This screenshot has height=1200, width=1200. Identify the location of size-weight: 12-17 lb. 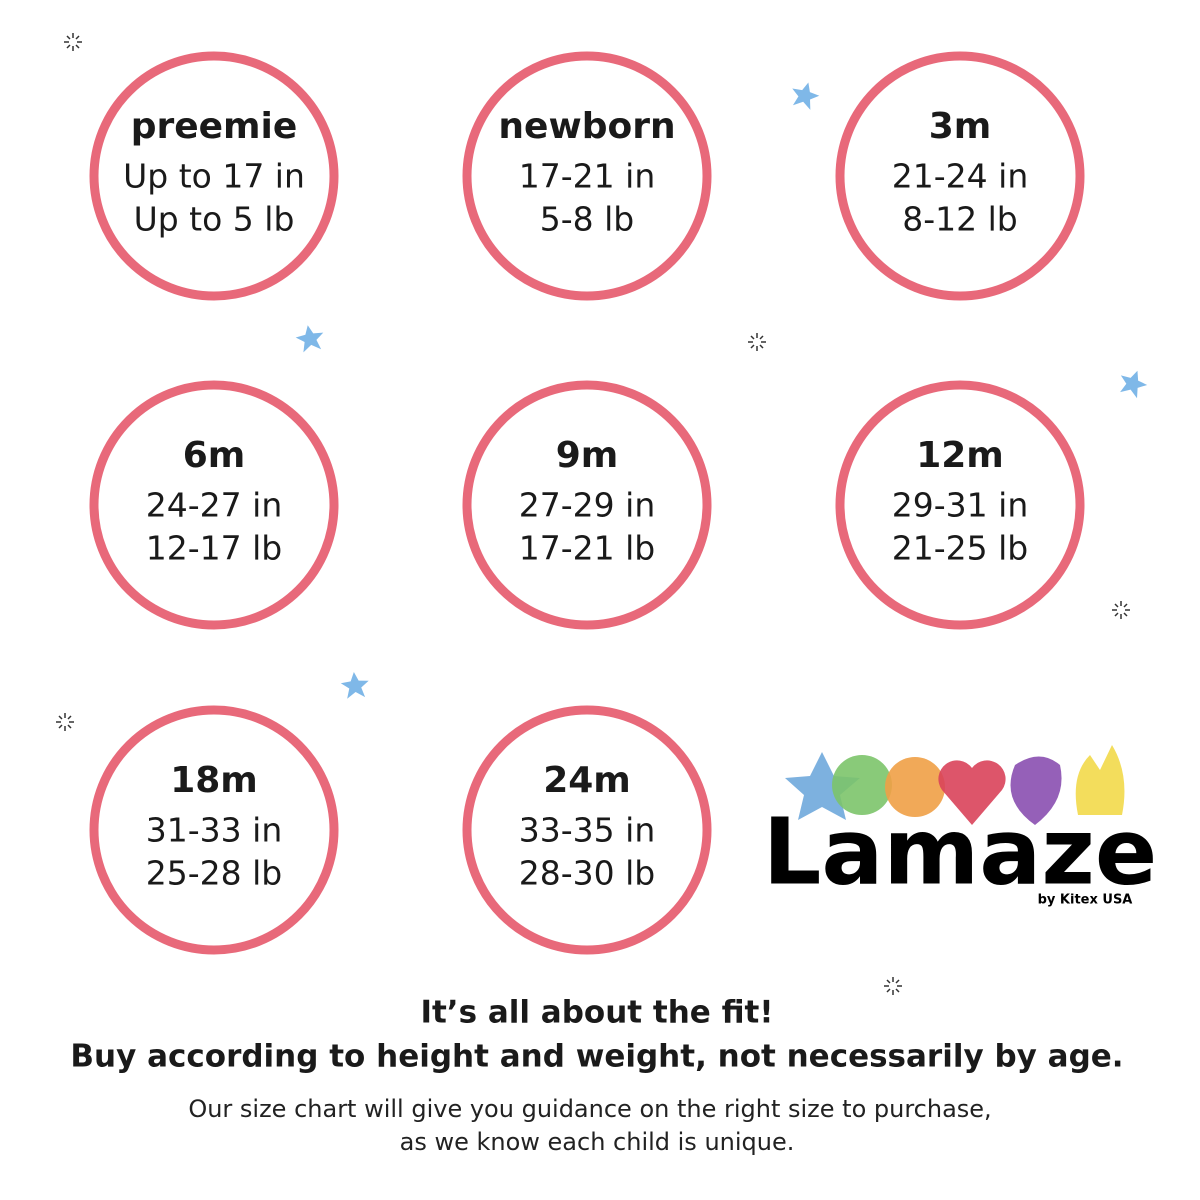
(214, 548).